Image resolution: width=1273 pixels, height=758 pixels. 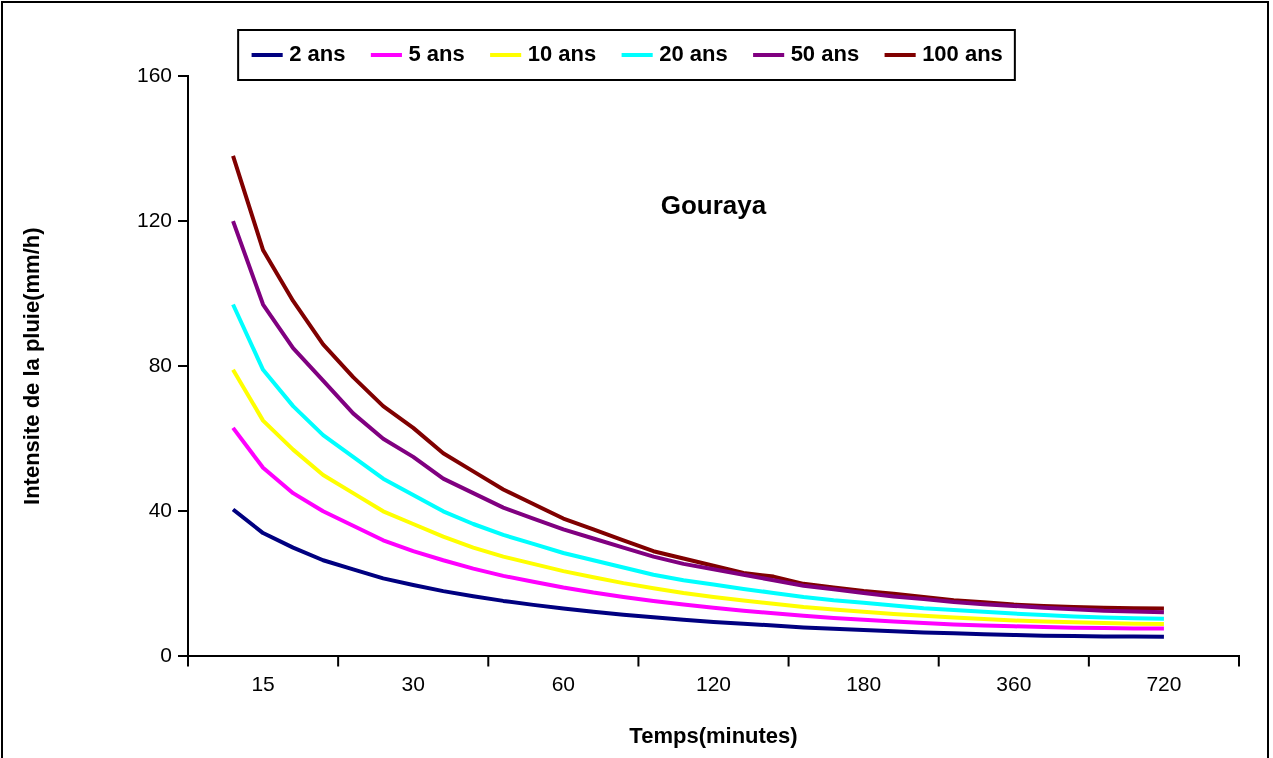 What do you see at coordinates (562, 54) in the screenshot?
I see `legend-label: 10 ans` at bounding box center [562, 54].